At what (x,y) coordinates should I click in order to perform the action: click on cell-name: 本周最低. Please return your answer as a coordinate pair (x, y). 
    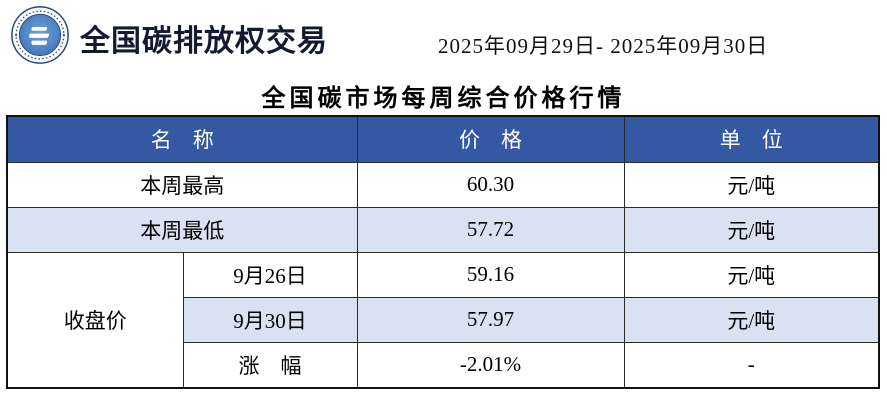
    Looking at the image, I should click on (182, 229).